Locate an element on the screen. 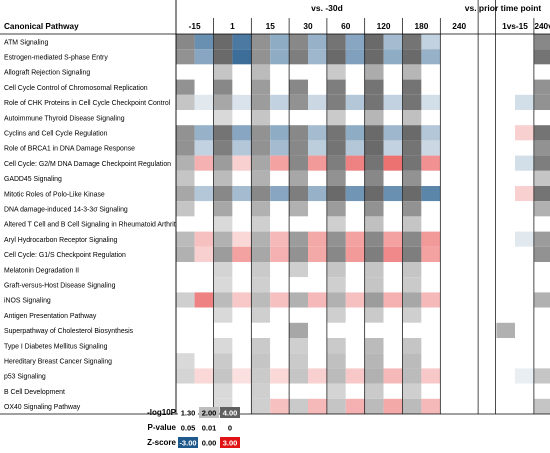  vs-baseline-group-title: vs. -30d is located at coordinates (327, 8).